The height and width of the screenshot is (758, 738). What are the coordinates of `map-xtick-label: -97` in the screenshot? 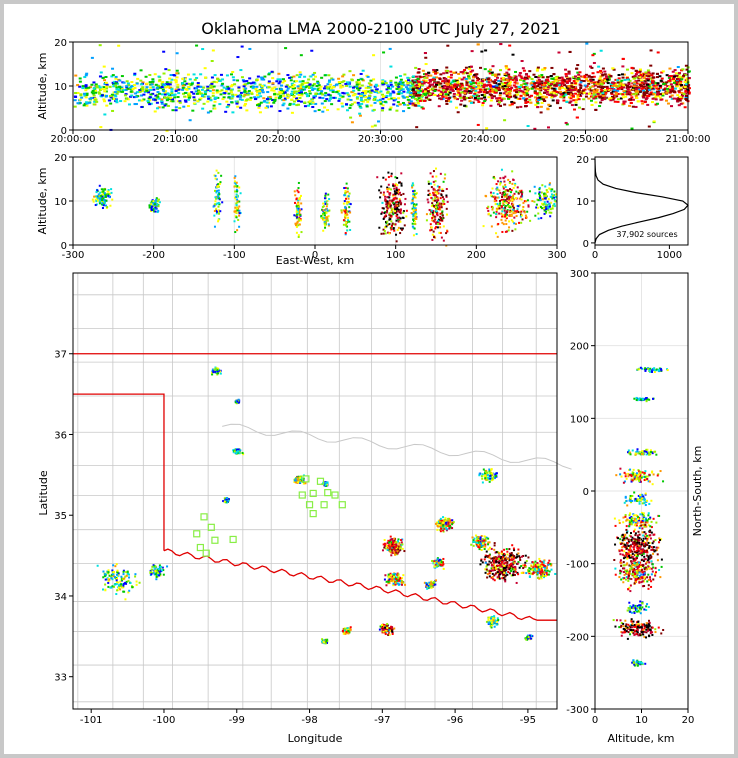 It's located at (382, 720).